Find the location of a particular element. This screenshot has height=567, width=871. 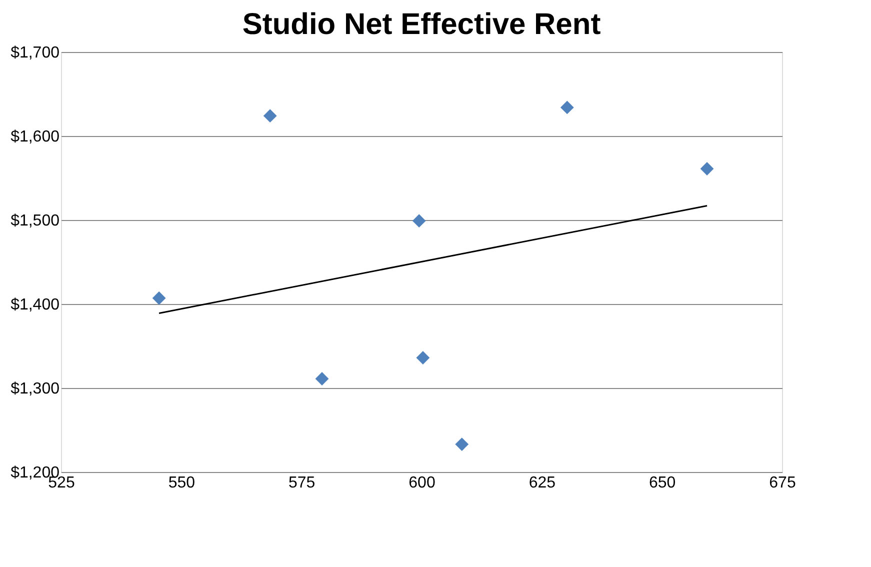

x-tick-label: 575 is located at coordinates (302, 483).